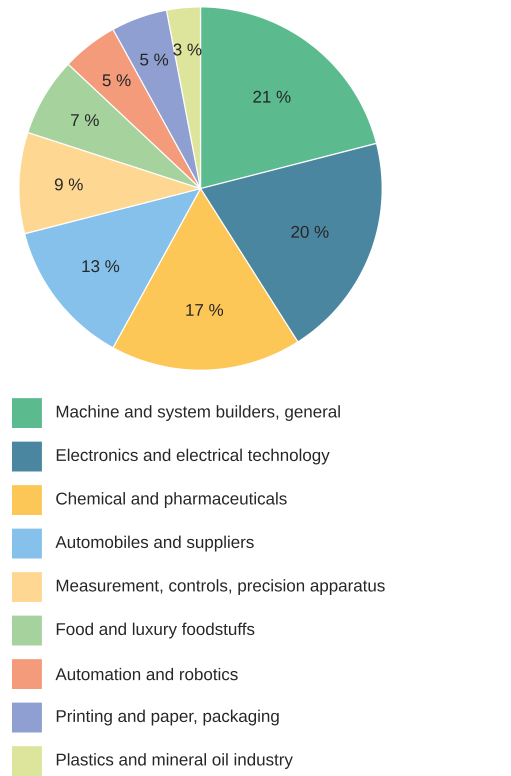 This screenshot has width=511, height=776. Describe the element at coordinates (188, 50) in the screenshot. I see `data-label: 3 %` at that location.